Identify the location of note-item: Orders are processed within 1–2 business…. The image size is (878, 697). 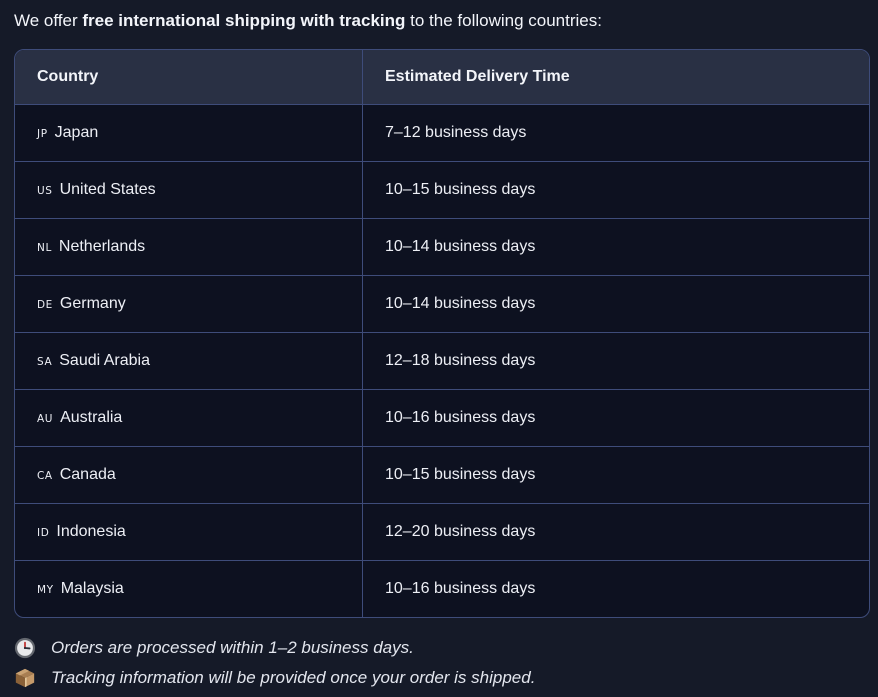
(442, 648).